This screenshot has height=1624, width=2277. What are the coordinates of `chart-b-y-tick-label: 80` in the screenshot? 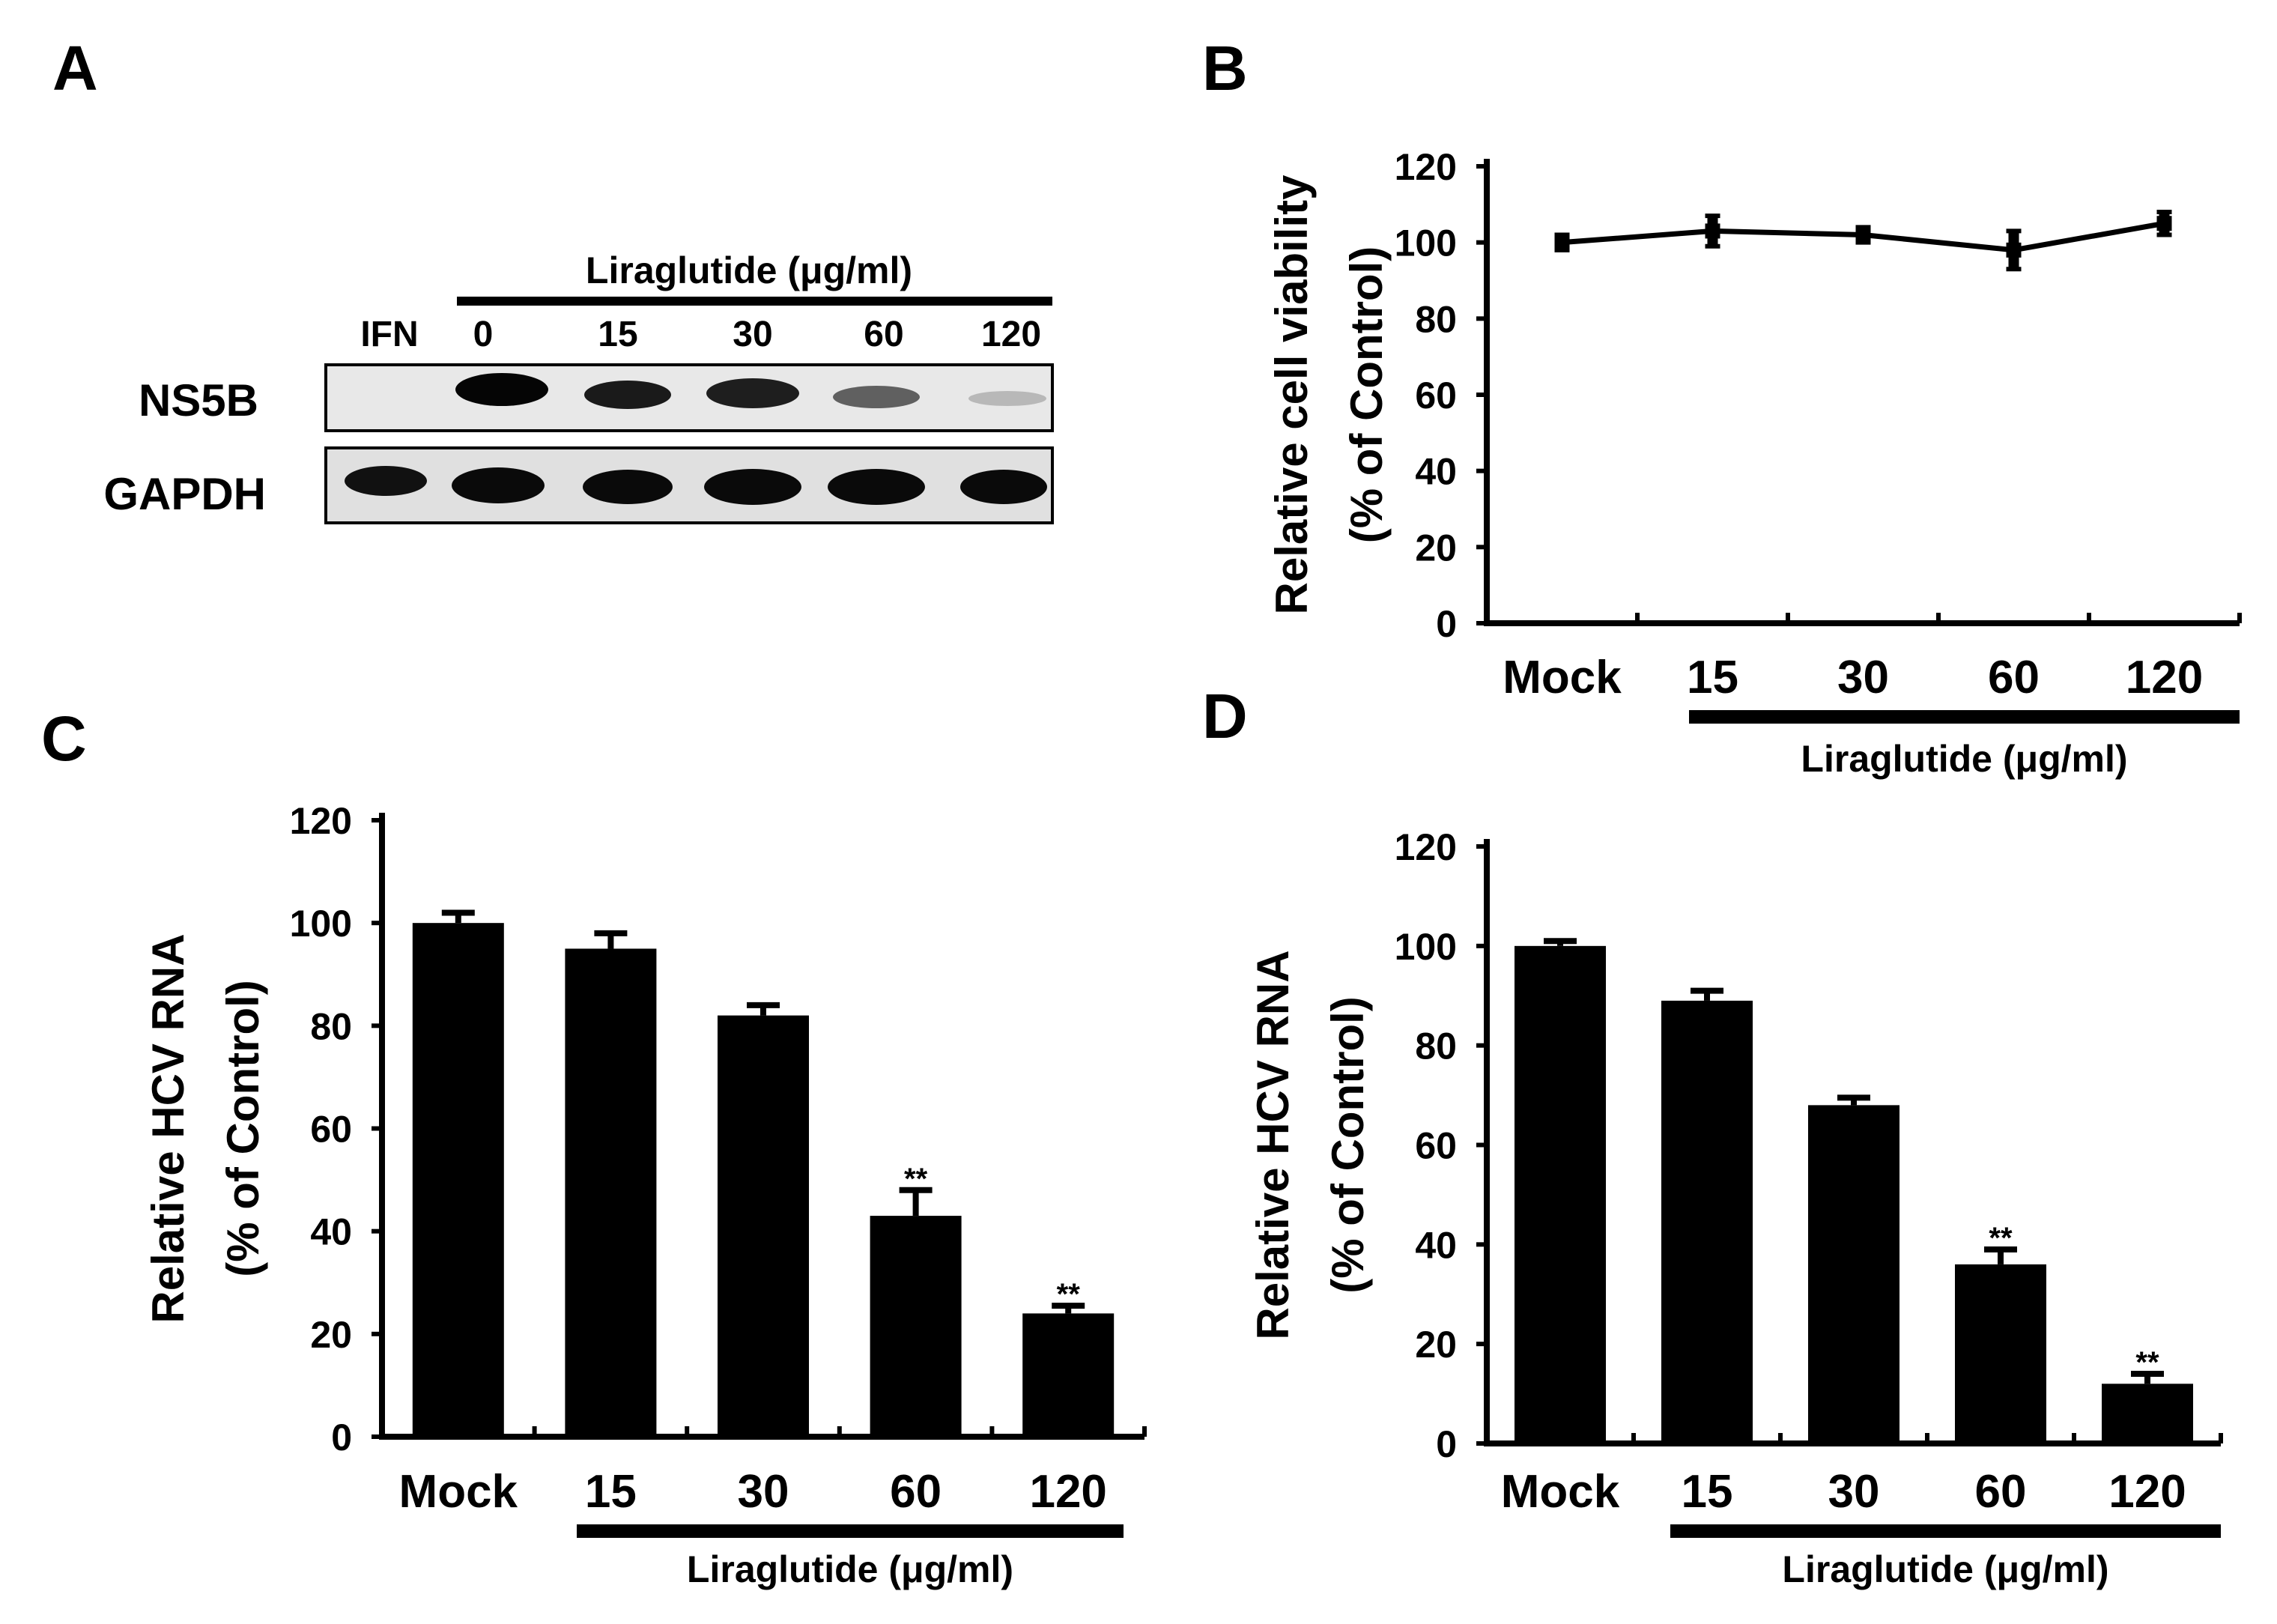 It's located at (1436, 319).